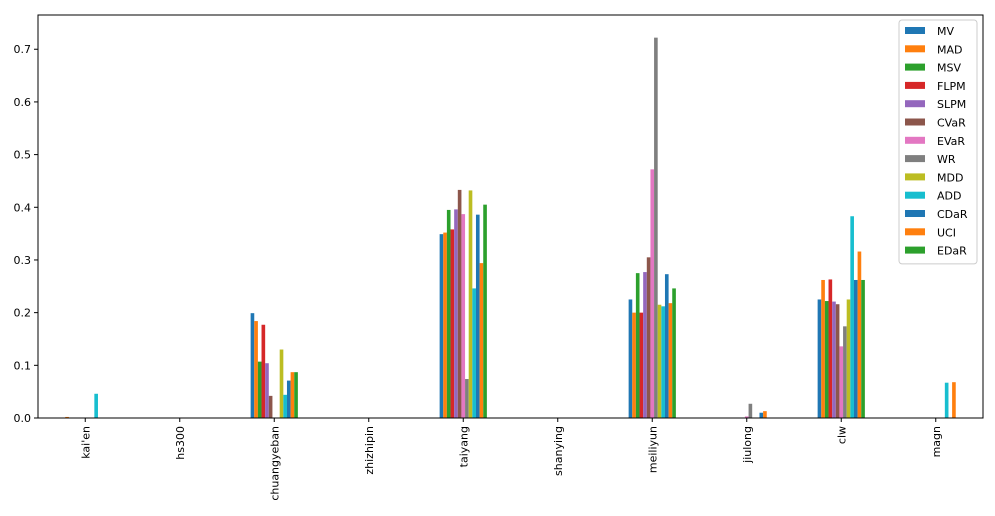 The height and width of the screenshot is (516, 995). Describe the element at coordinates (23, 260) in the screenshot. I see `y-tick-label: 0.3` at that location.